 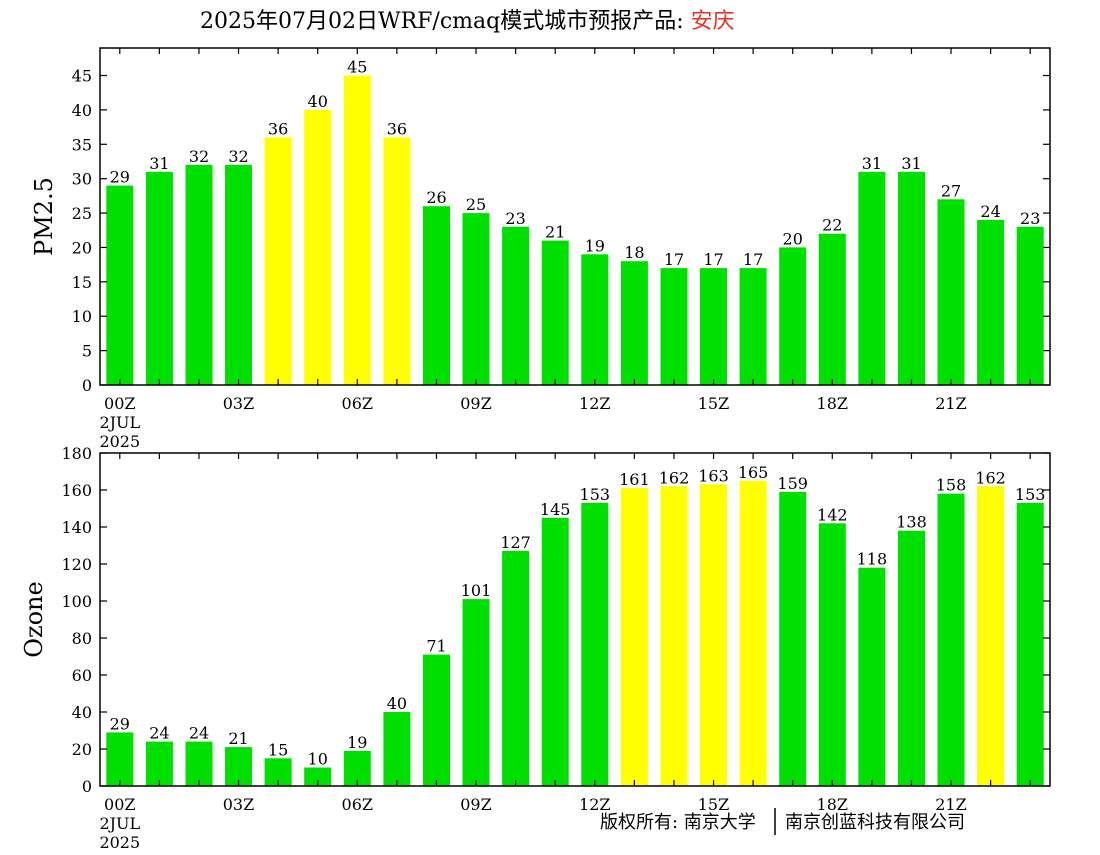 What do you see at coordinates (119, 422) in the screenshot?
I see `pm25-xdate-label: 2JUL` at bounding box center [119, 422].